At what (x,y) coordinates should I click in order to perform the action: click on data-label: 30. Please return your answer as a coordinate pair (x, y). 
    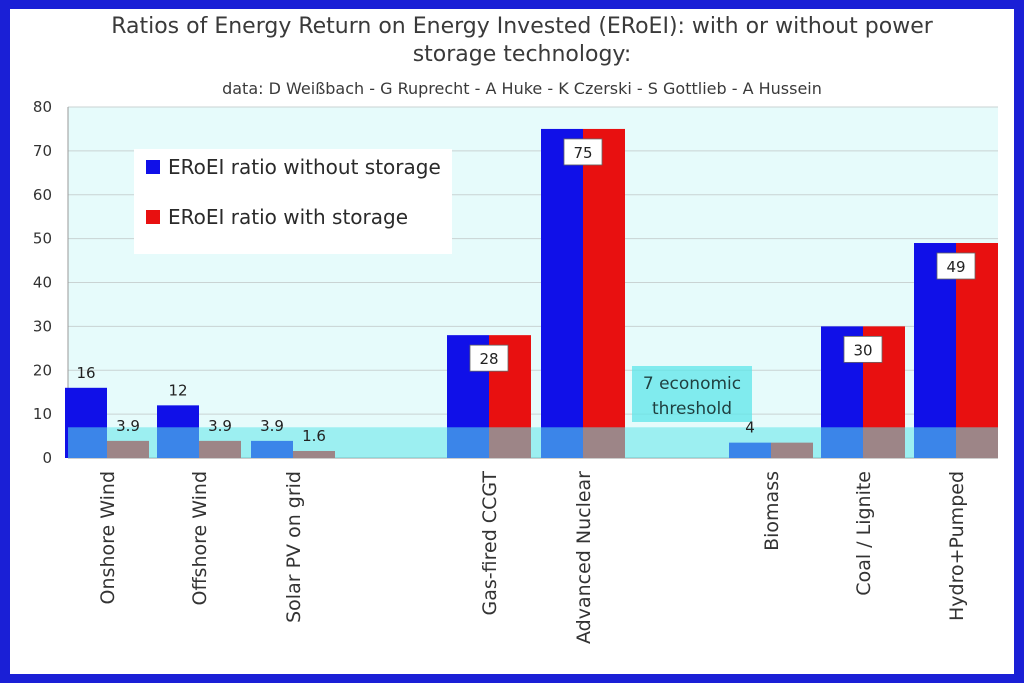
    Looking at the image, I should click on (862, 350).